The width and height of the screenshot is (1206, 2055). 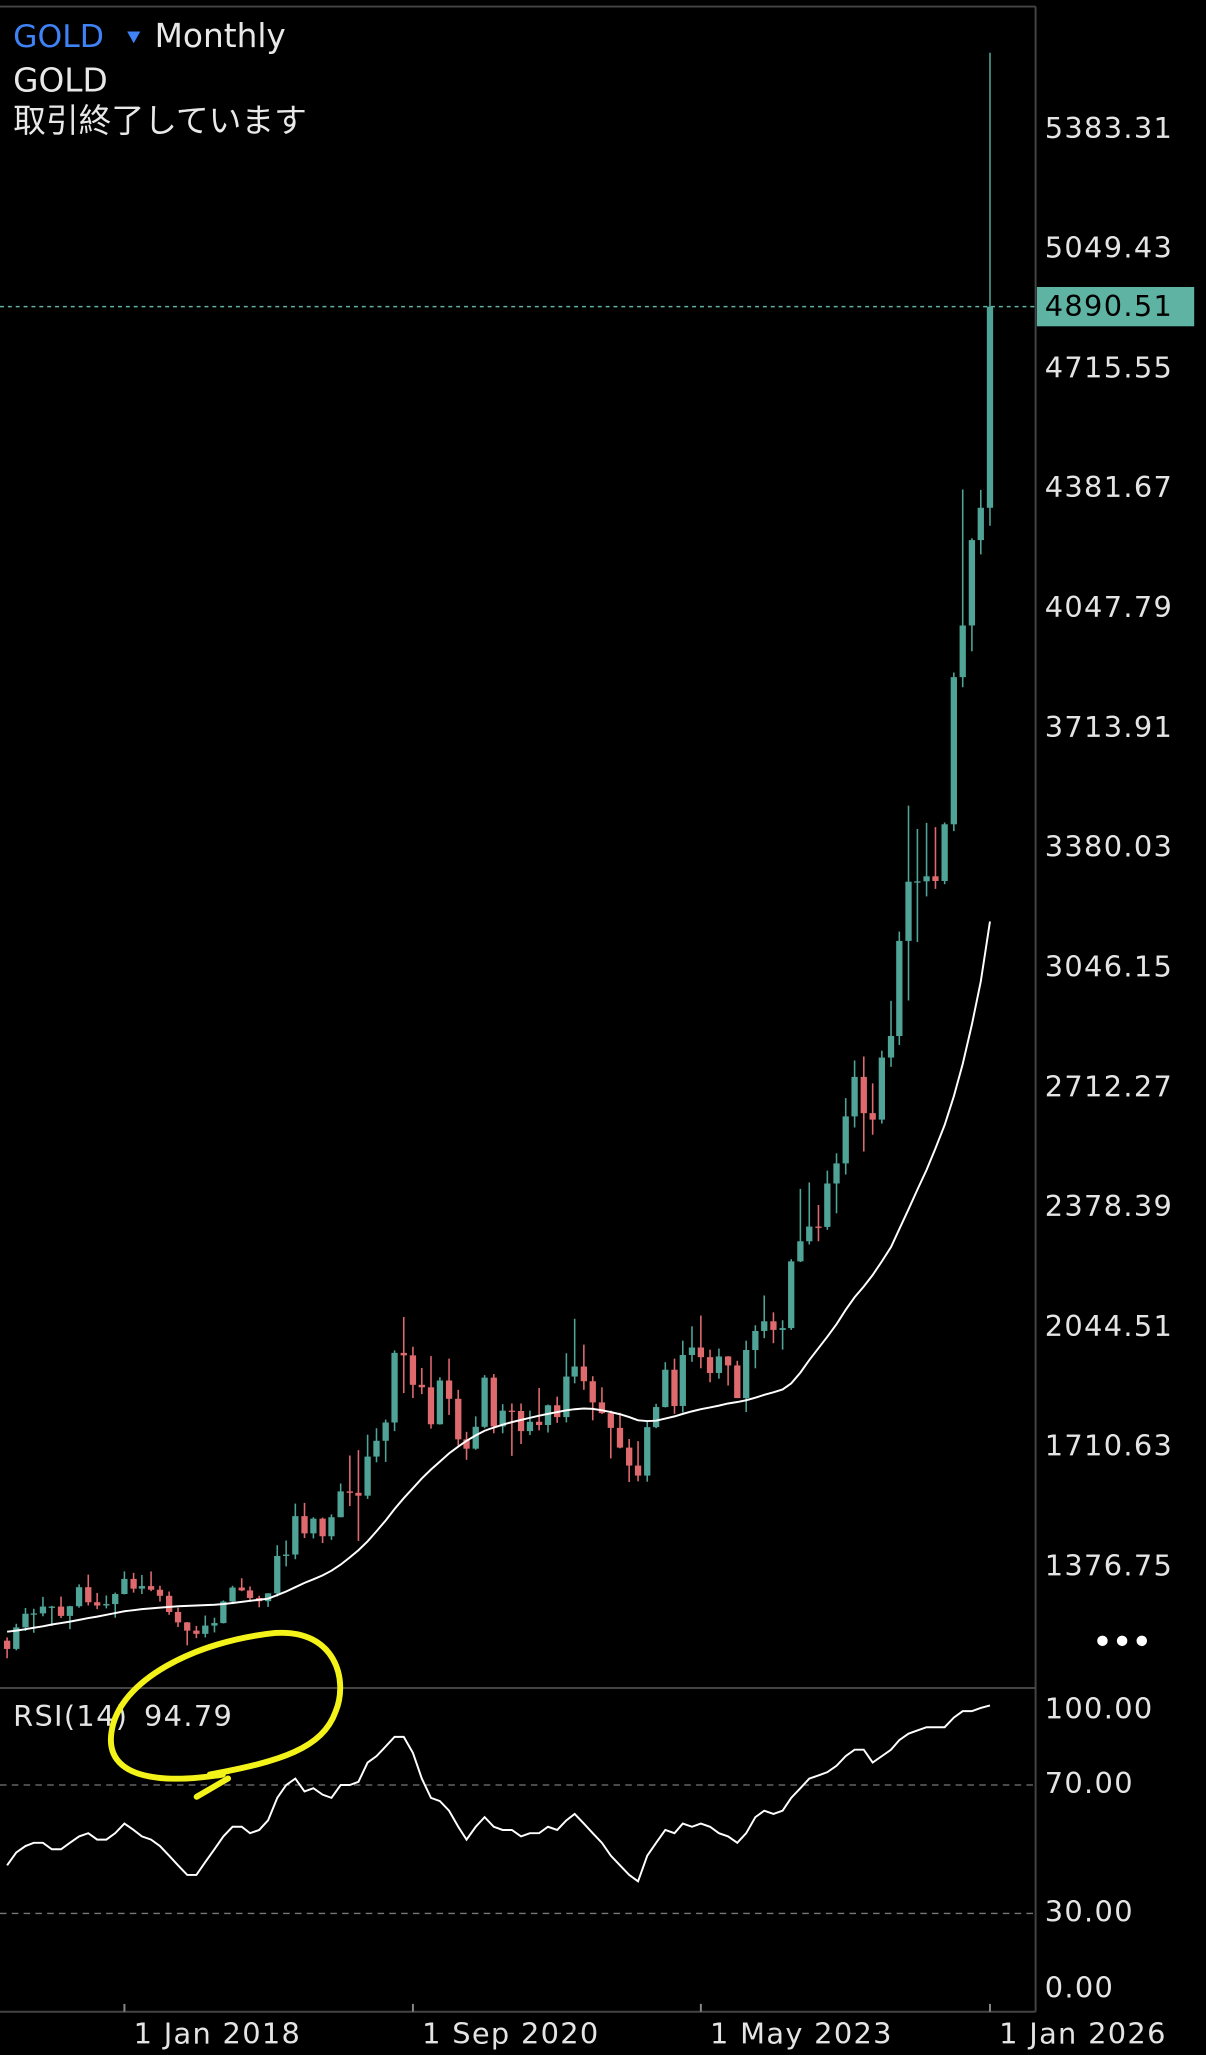 I want to click on more-menu, so click(x=1122, y=1641).